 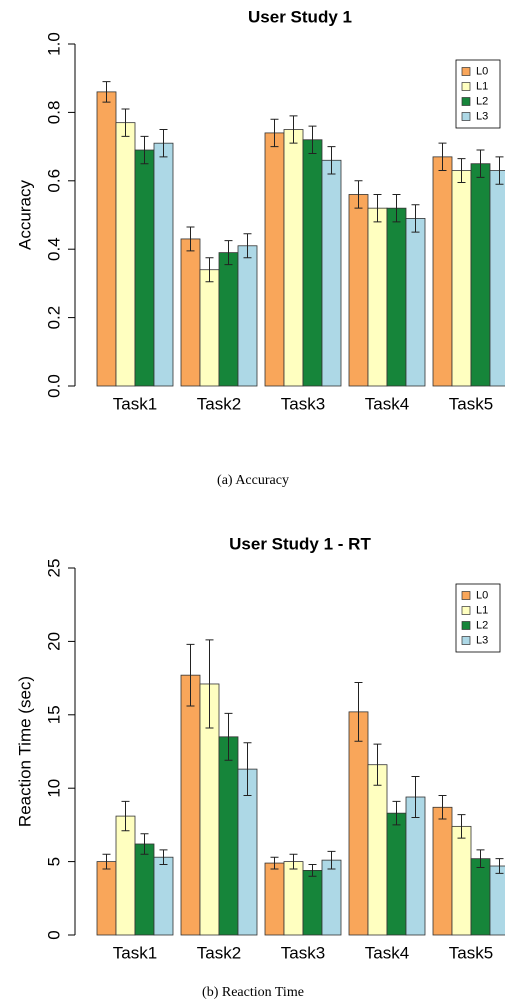 I want to click on y-tick-label: 0.0, so click(x=53, y=386).